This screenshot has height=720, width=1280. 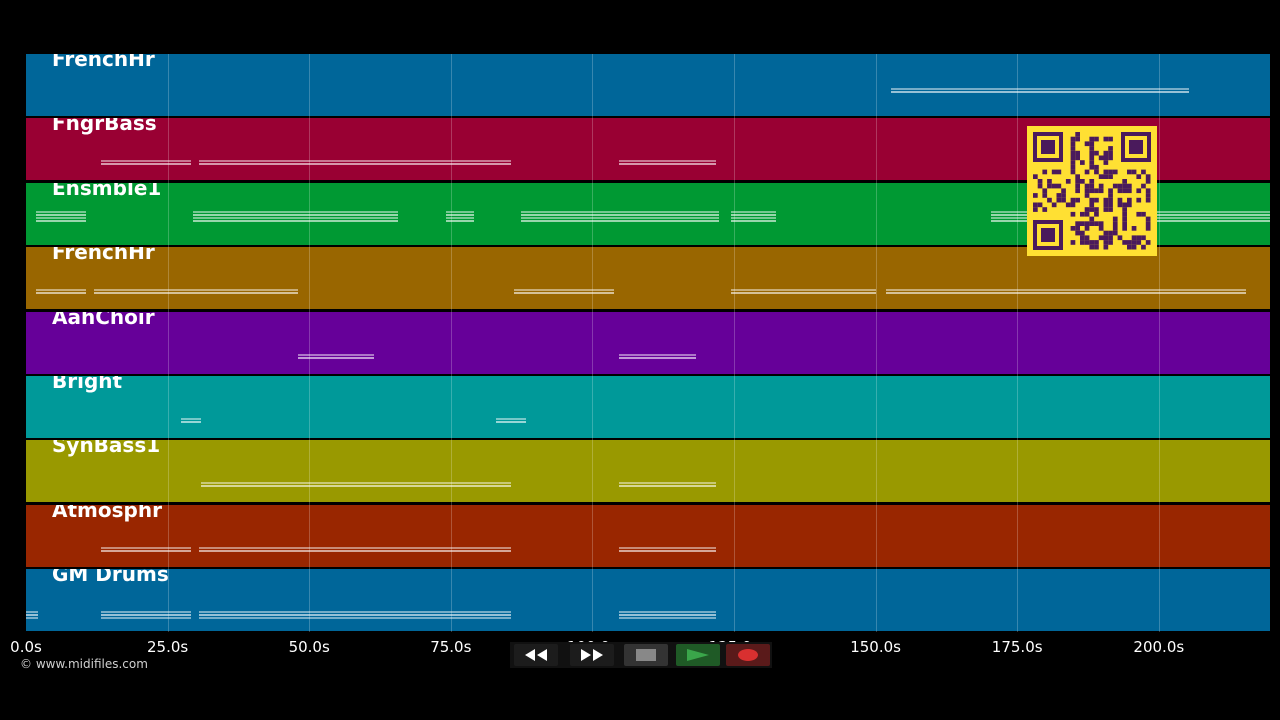 What do you see at coordinates (110, 578) in the screenshot?
I see `track-name: GM Drums` at bounding box center [110, 578].